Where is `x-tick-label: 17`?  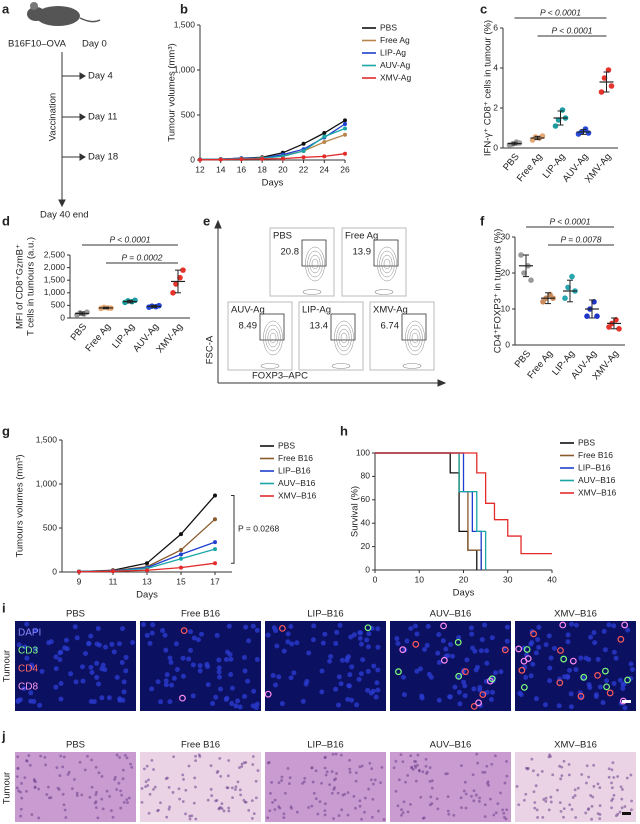
x-tick-label: 17 is located at coordinates (215, 581).